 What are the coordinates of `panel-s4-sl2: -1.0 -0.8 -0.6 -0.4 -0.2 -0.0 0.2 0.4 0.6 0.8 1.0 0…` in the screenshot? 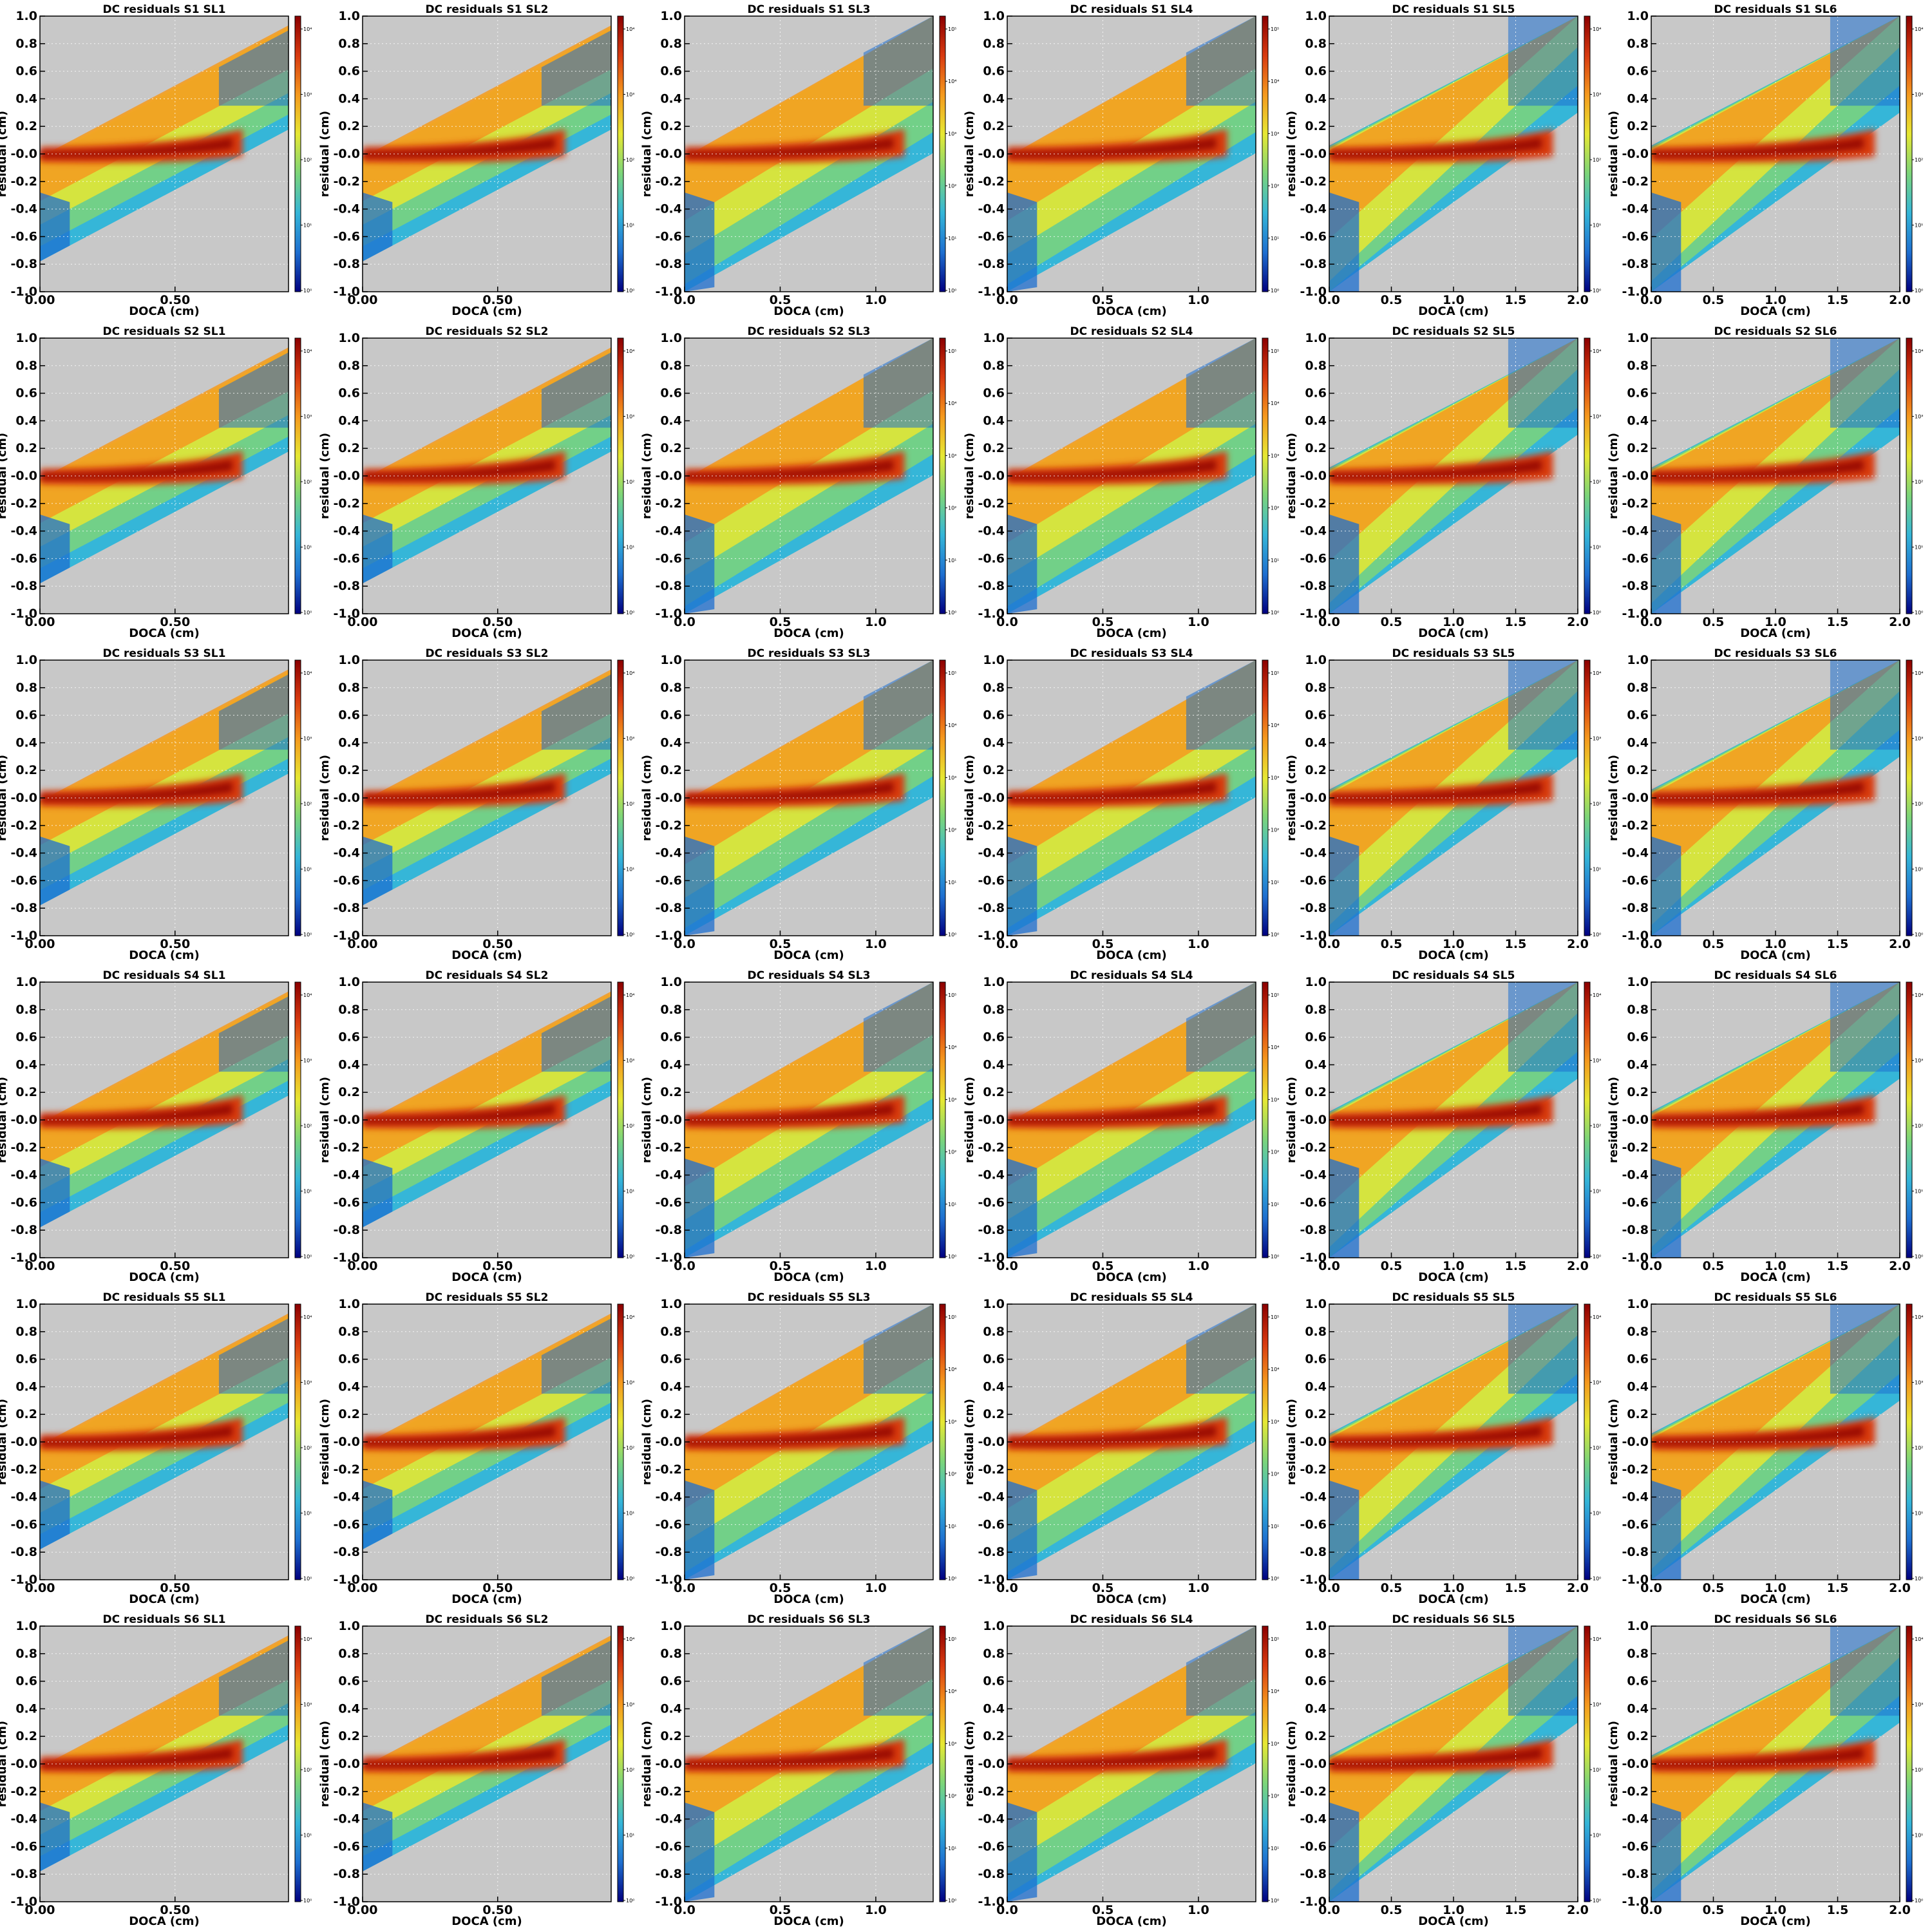 It's located at (476, 1126).